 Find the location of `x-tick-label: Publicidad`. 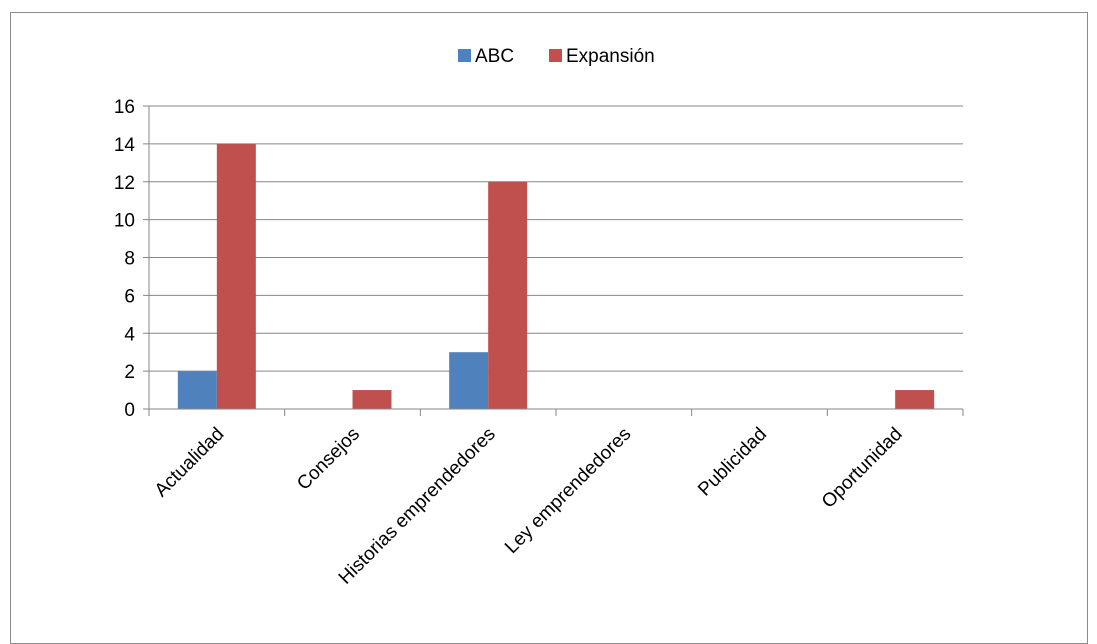

x-tick-label: Publicidad is located at coordinates (732, 462).